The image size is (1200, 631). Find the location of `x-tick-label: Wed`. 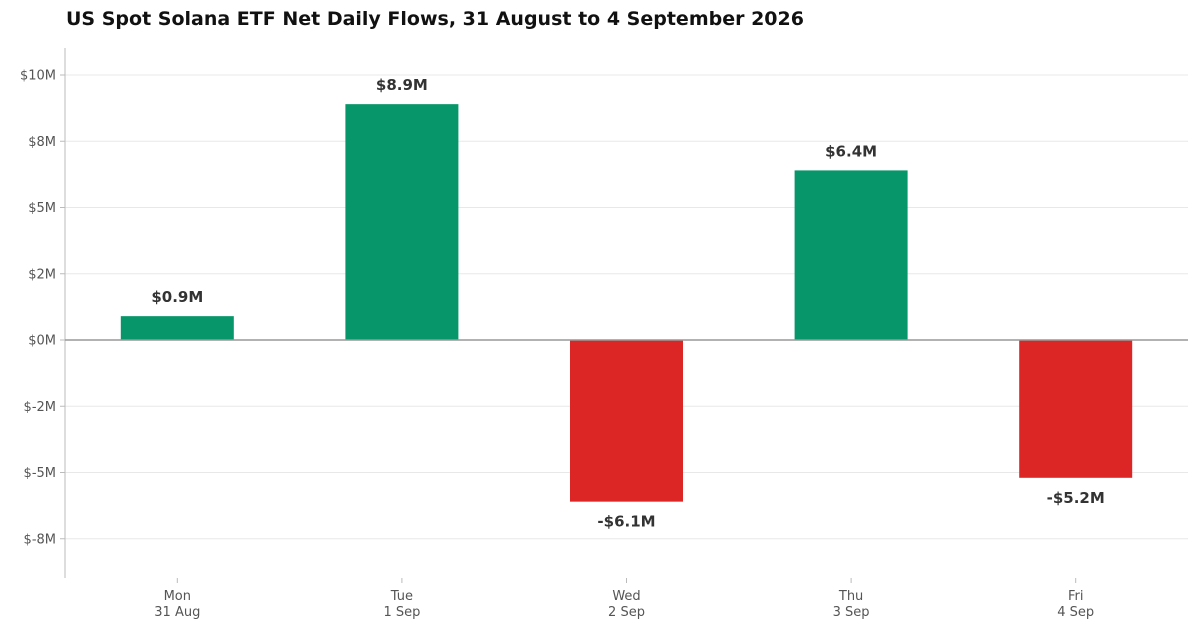

x-tick-label: Wed is located at coordinates (626, 596).